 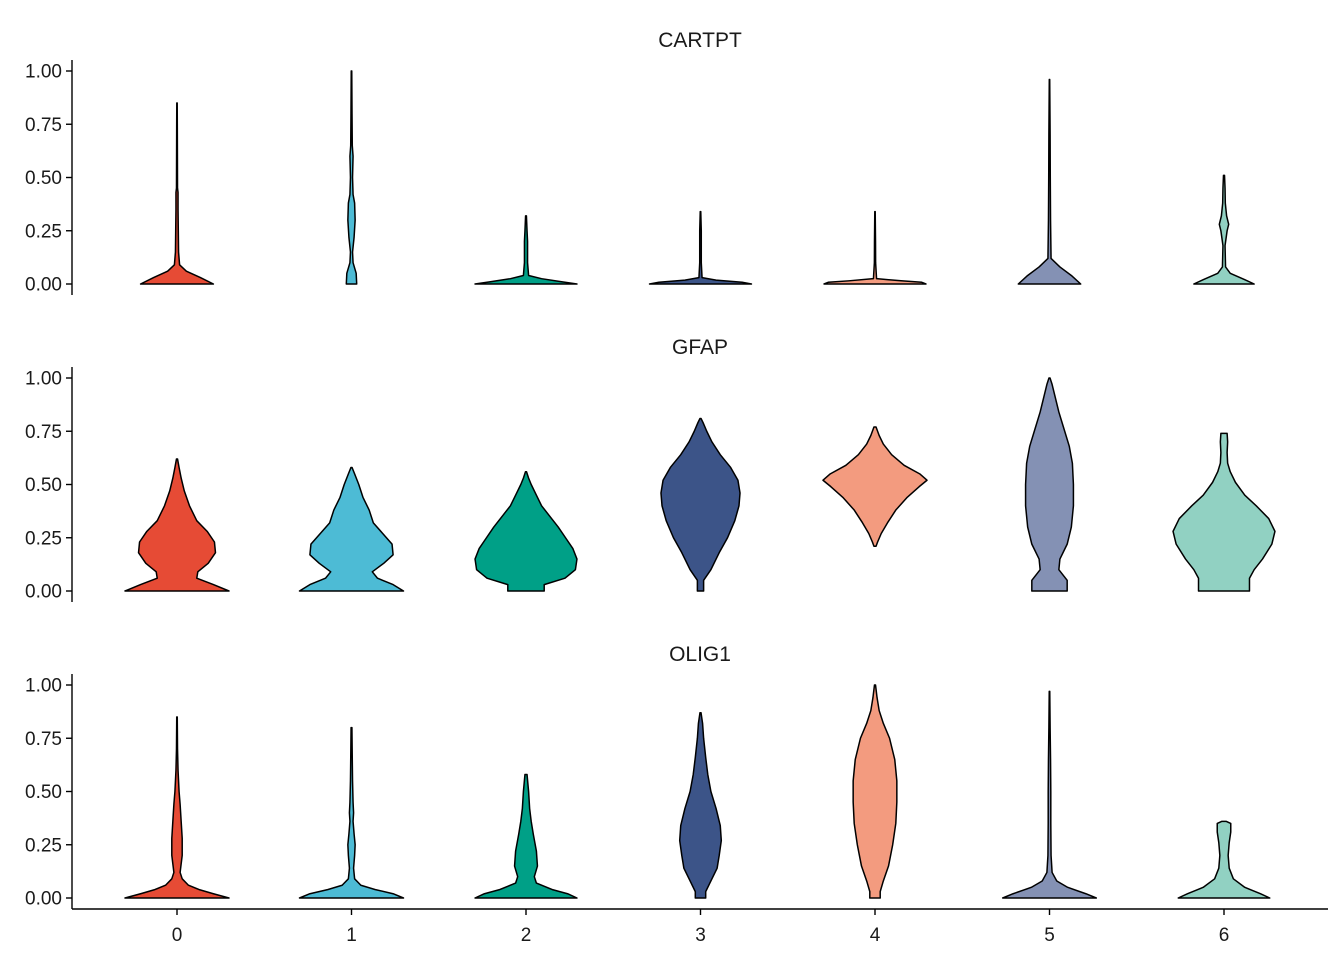 I want to click on panel-title: GFAP, so click(x=700, y=347).